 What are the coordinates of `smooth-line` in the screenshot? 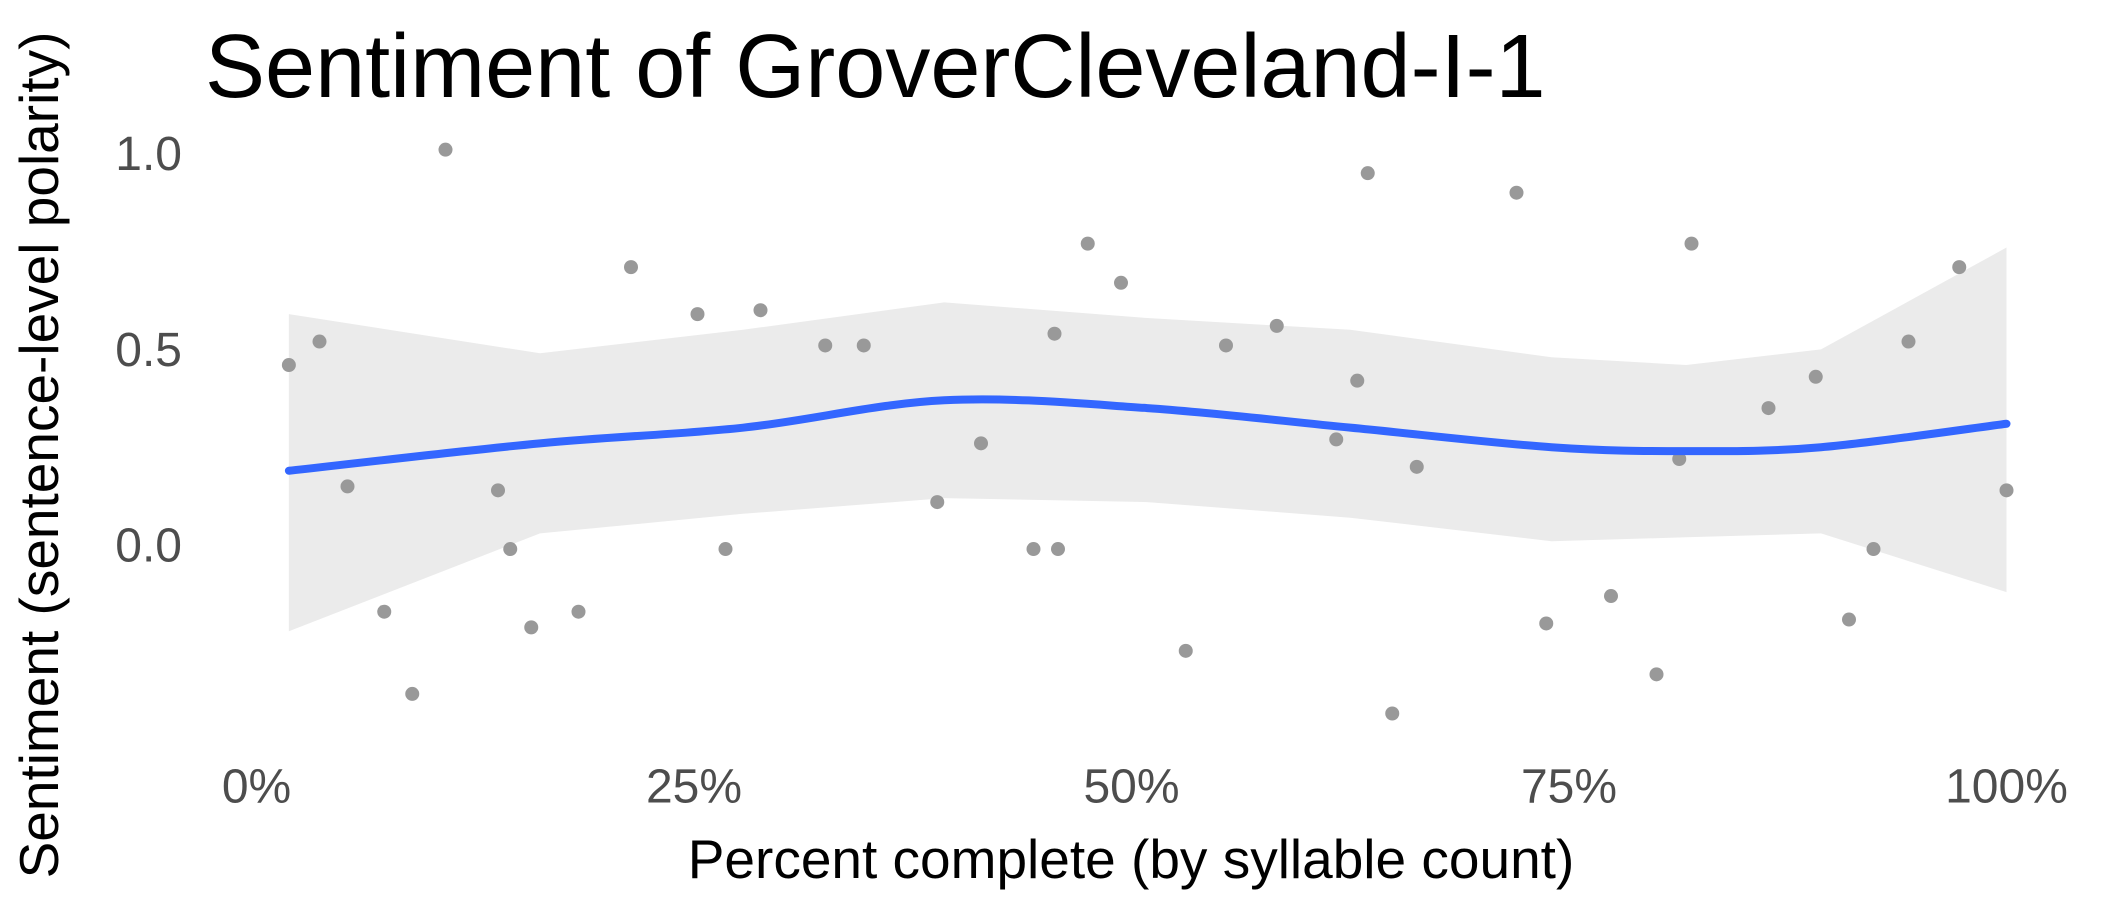 It's located at (1147, 435).